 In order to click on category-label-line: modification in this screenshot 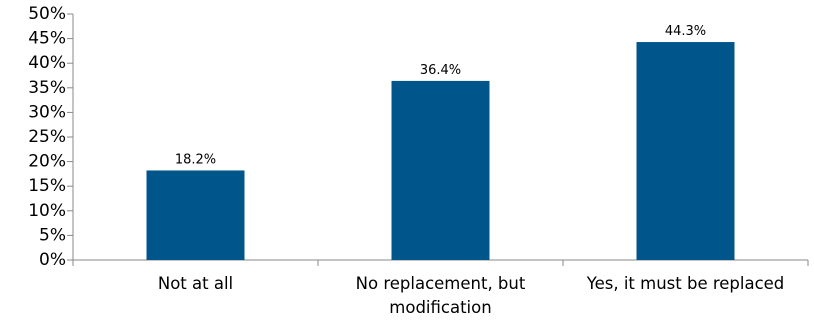, I will do `click(440, 307)`.